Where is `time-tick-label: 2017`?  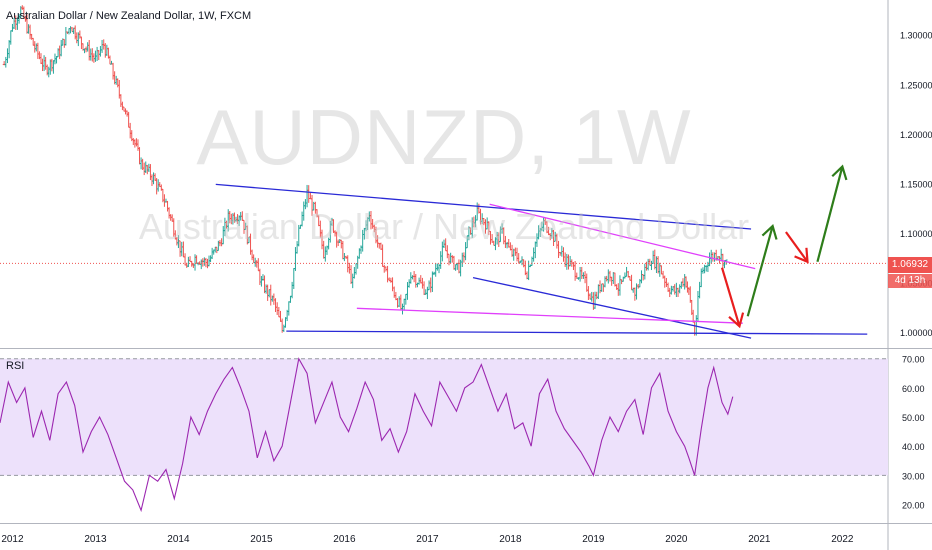 time-tick-label: 2017 is located at coordinates (427, 539).